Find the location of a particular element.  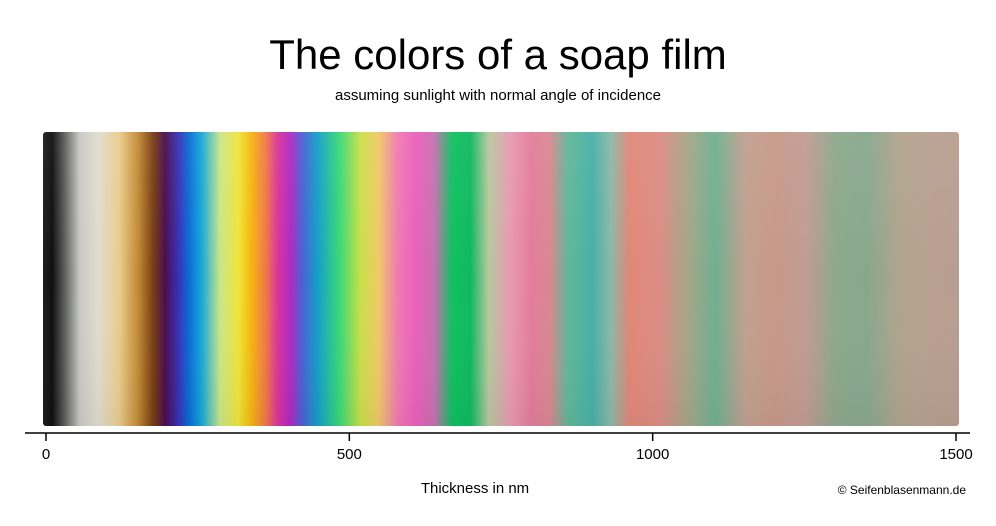

x-axis-label: Thickness in nm is located at coordinates (475, 488).